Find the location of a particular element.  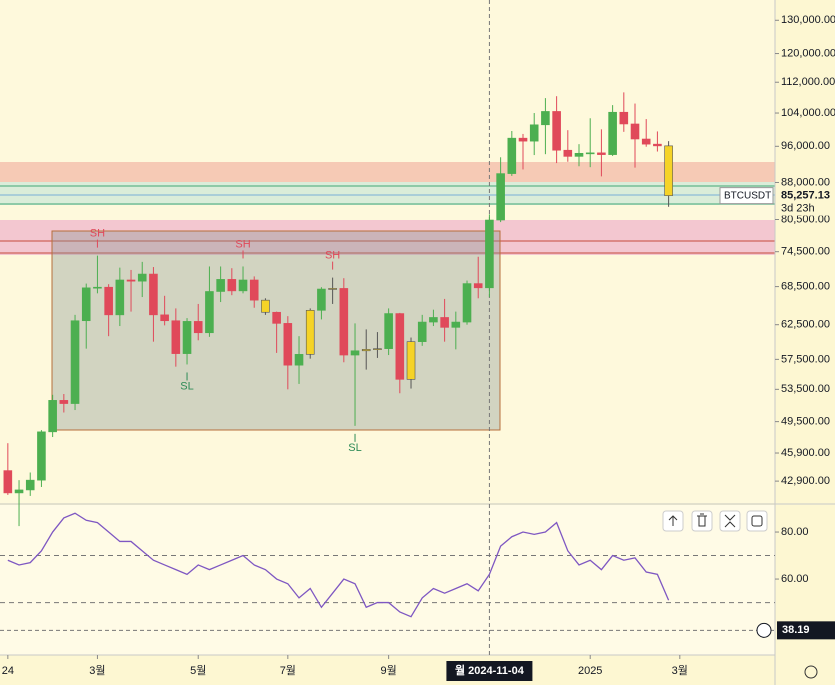

y-tick-label: 88,000.00 is located at coordinates (805, 182).